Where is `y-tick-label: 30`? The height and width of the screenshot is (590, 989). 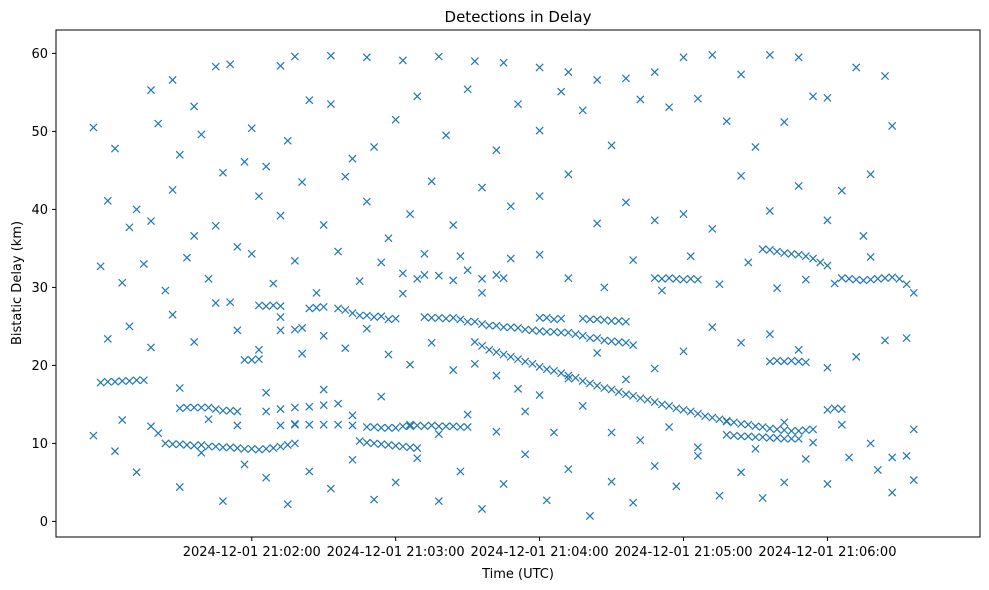
y-tick-label: 30 is located at coordinates (39, 288).